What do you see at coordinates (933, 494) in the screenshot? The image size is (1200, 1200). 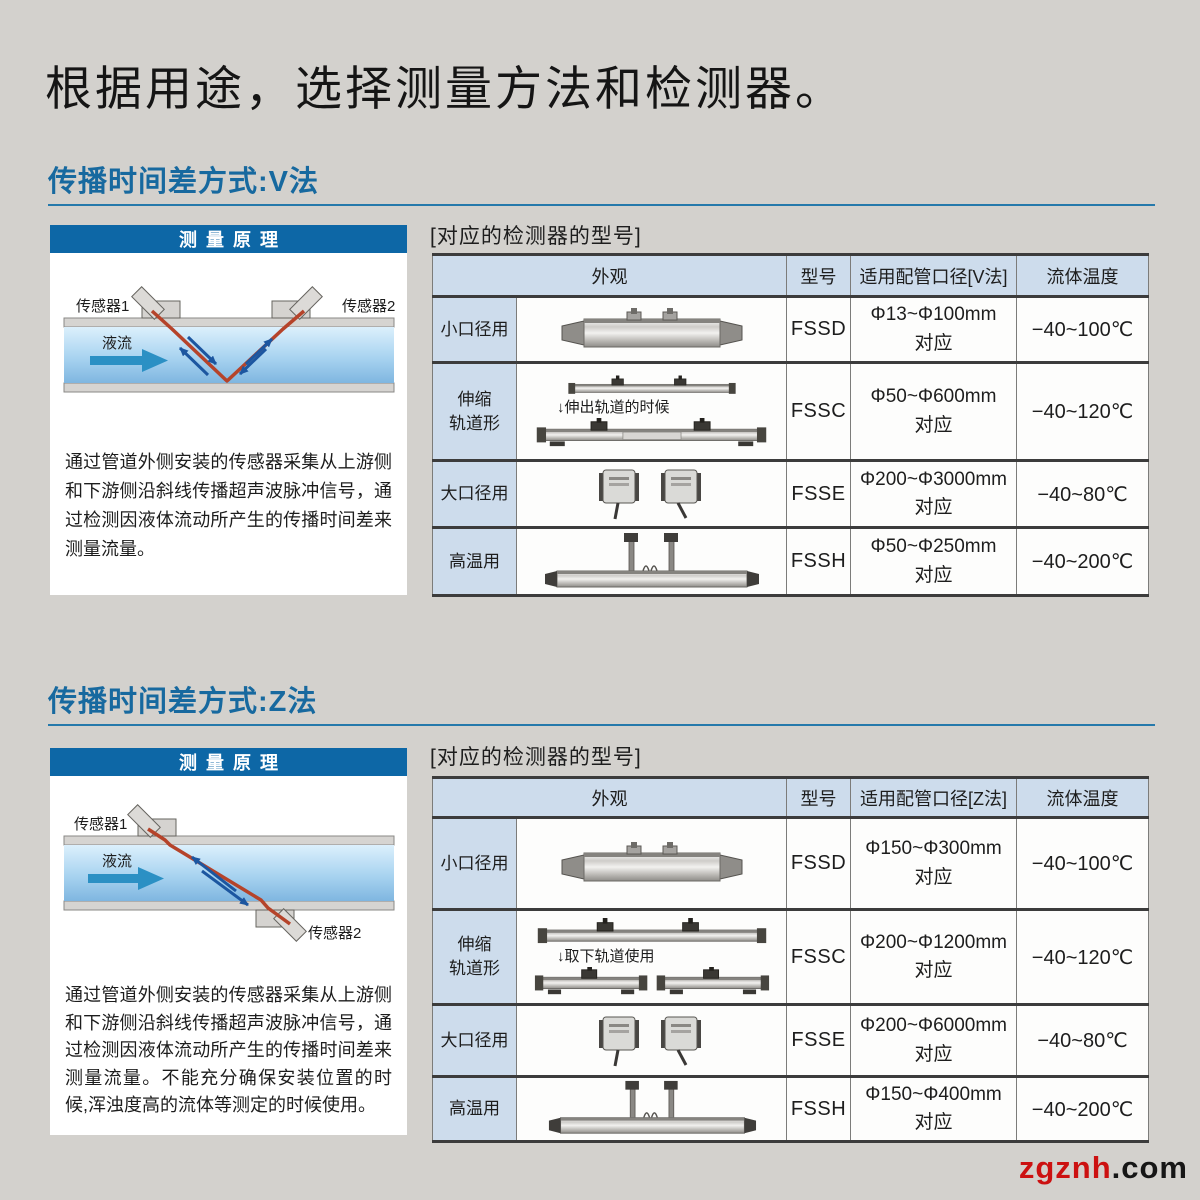 I see `diameter-cell: Φ200~Φ3000mm 对应` at bounding box center [933, 494].